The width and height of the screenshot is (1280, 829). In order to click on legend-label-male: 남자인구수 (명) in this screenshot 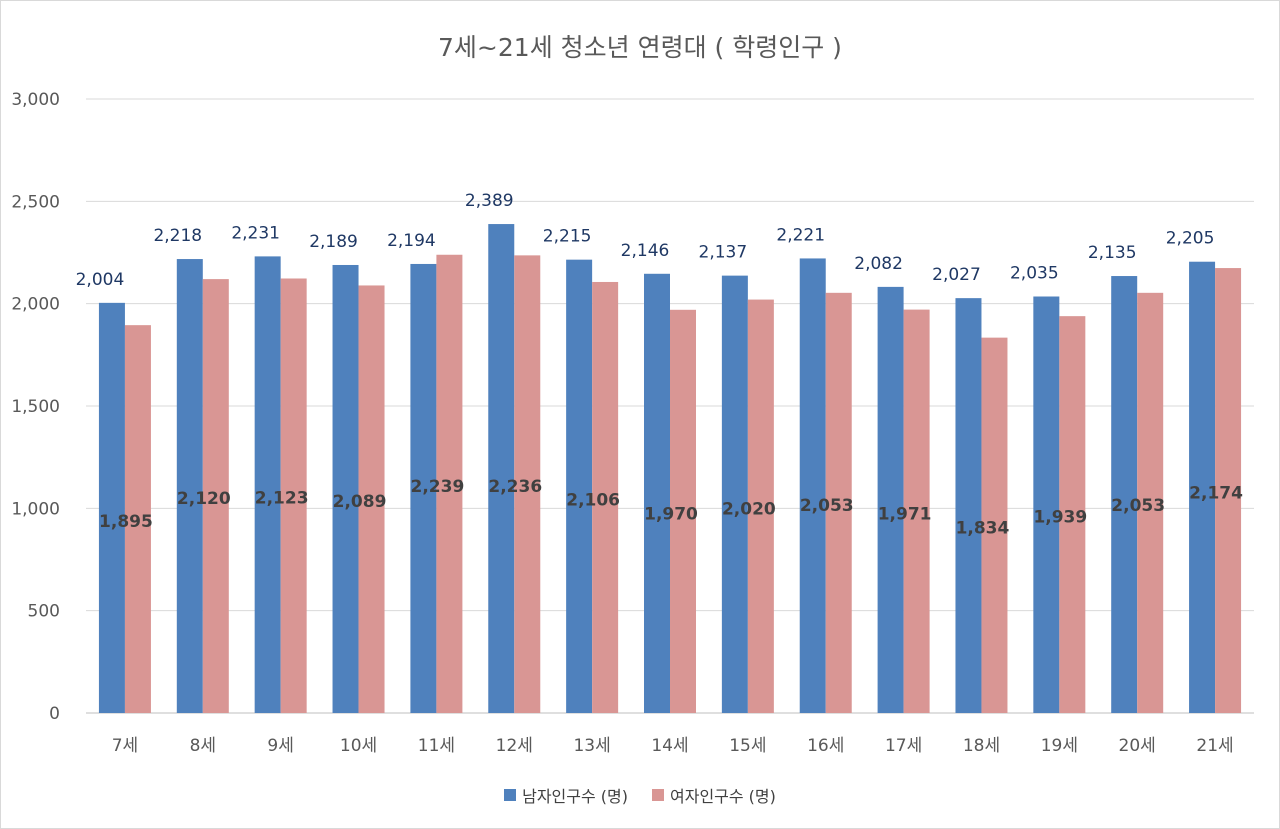, I will do `click(575, 796)`.